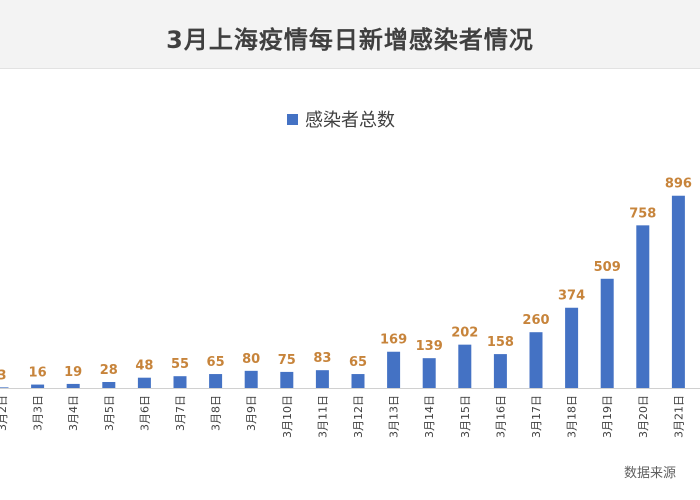 Image resolution: width=700 pixels, height=500 pixels. What do you see at coordinates (3, 375) in the screenshot?
I see `data-label: 3` at bounding box center [3, 375].